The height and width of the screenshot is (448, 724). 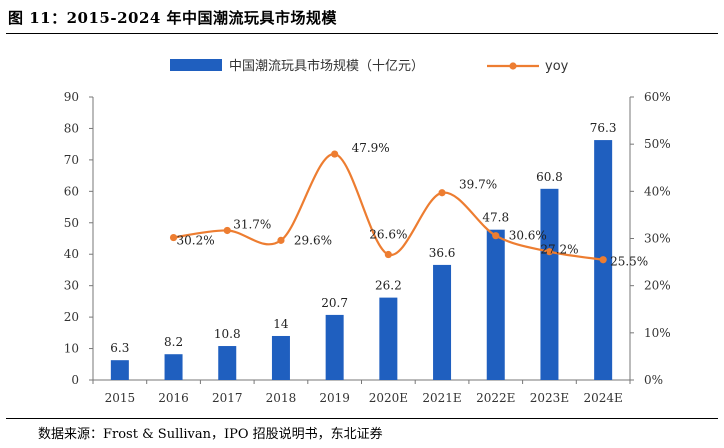 What do you see at coordinates (210, 434) in the screenshot?
I see `figure-source: 数据来源：Frost & Sullivan，IPO 招股说明书，东北证券` at bounding box center [210, 434].